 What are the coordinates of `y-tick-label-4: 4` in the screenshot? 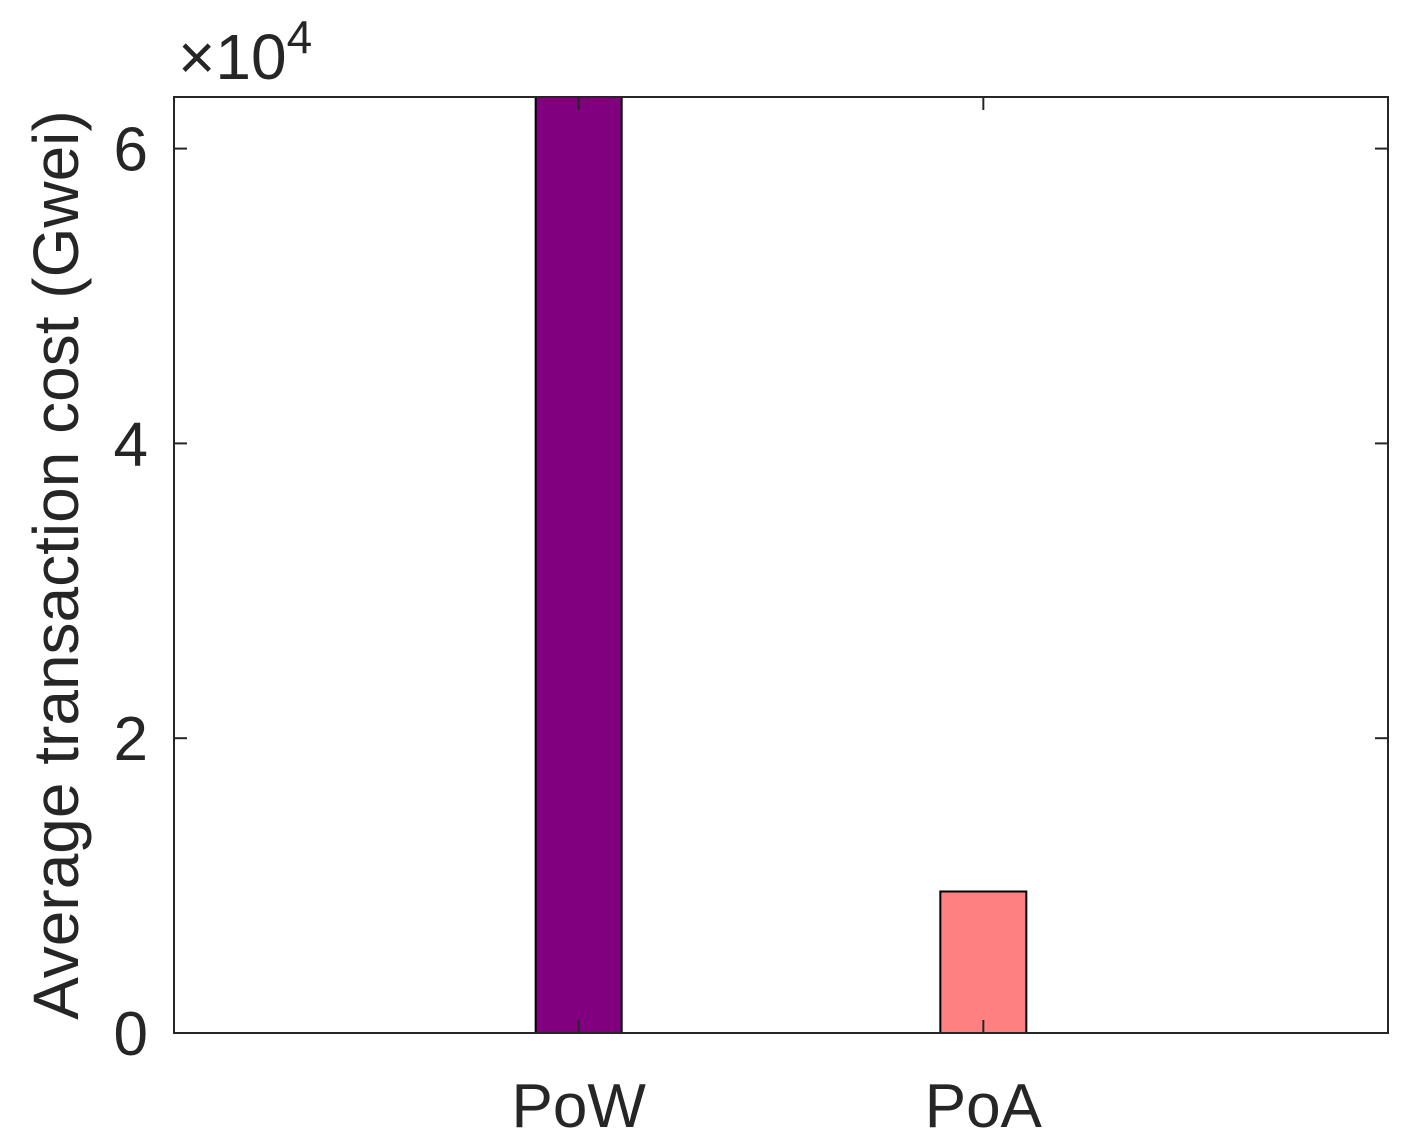 It's located at (131, 444).